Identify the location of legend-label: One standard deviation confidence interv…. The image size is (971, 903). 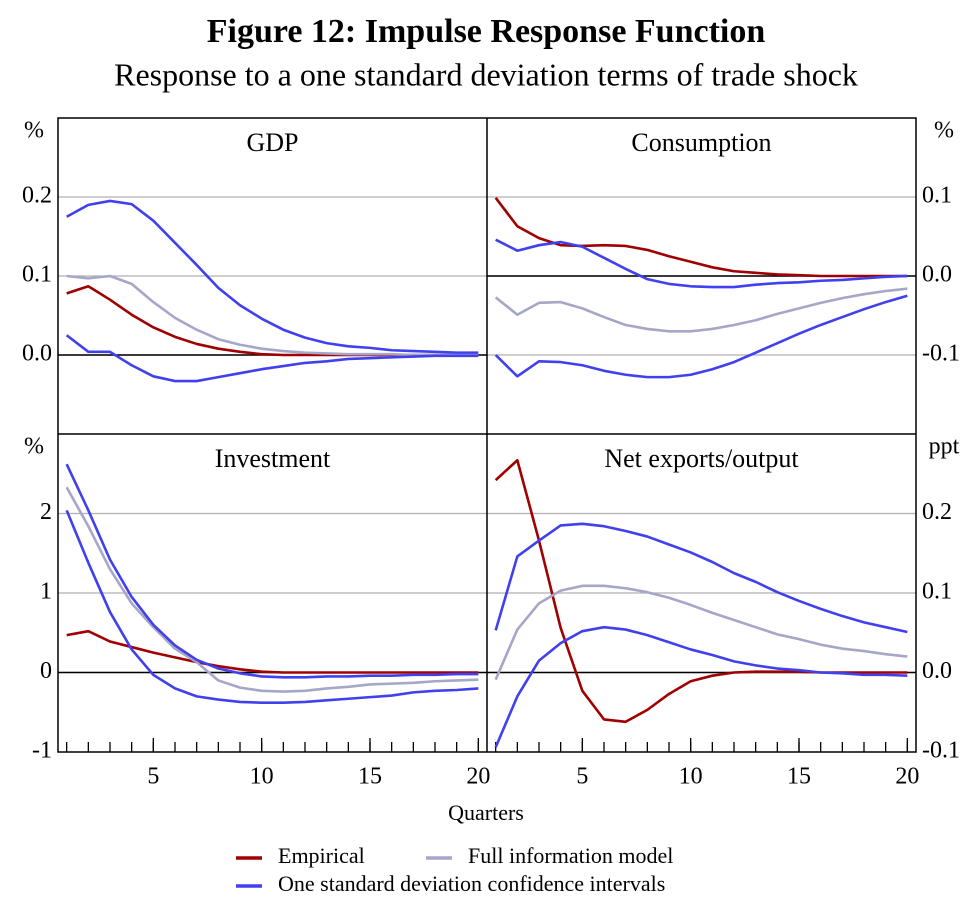
(471, 883).